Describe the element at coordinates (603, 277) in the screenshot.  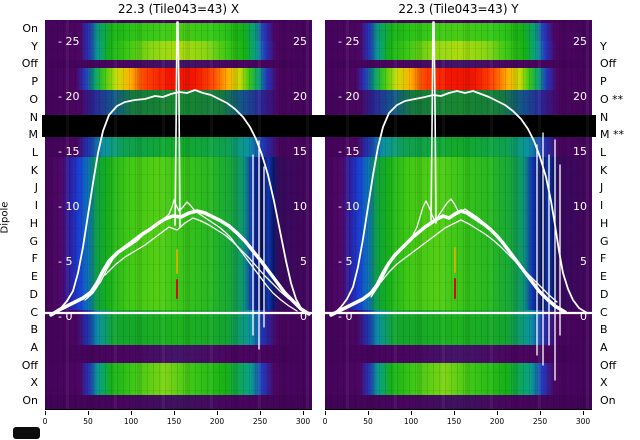
I see `row-label-right: E` at that location.